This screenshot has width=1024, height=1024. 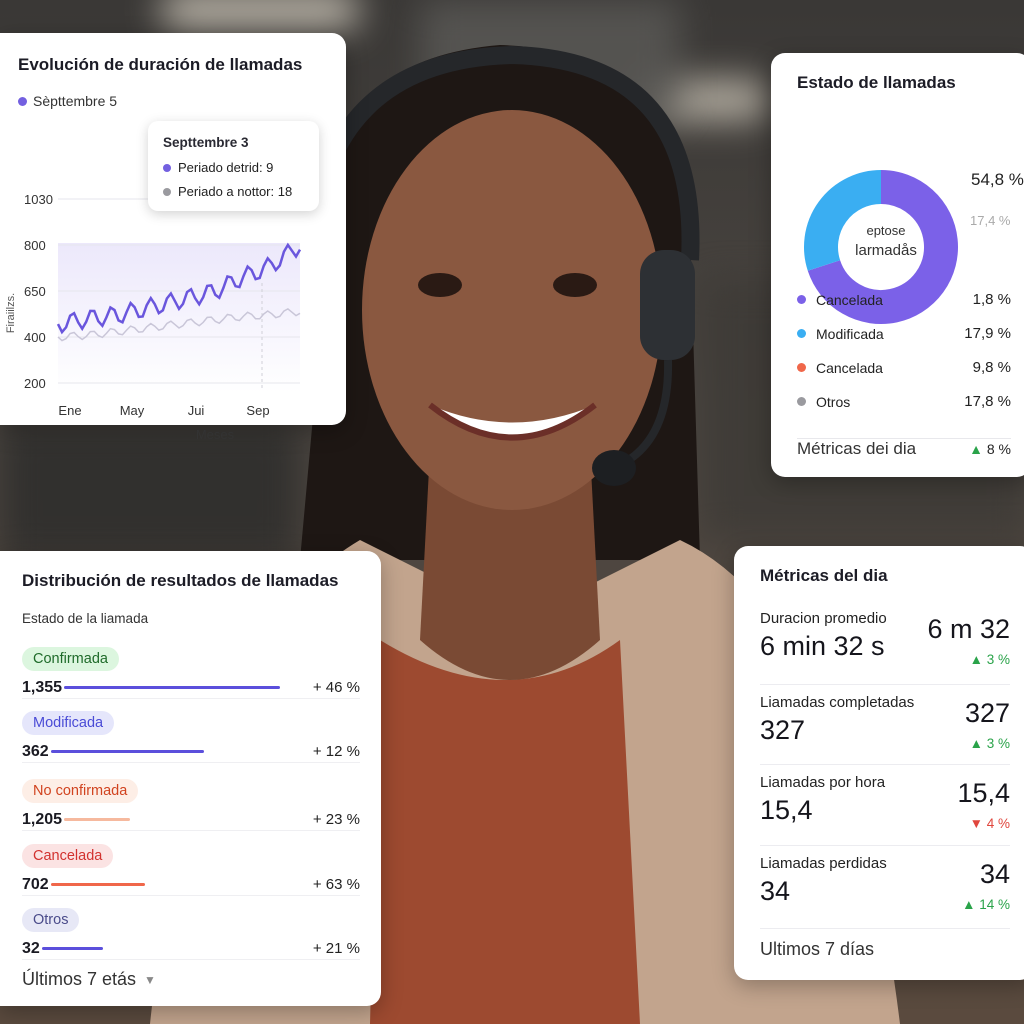 What do you see at coordinates (823, 863) in the screenshot?
I see `metric-label: Liamadas perdidas` at bounding box center [823, 863].